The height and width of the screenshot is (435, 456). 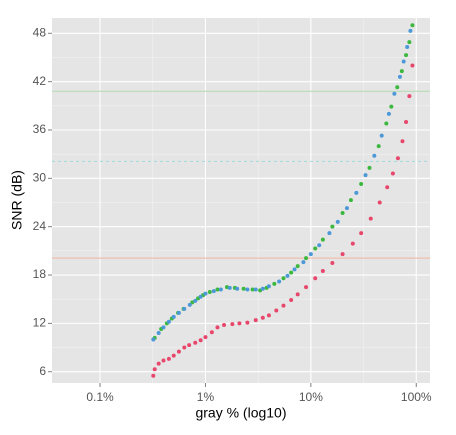 What do you see at coordinates (40, 81) in the screenshot?
I see `y-tick-label: 42` at bounding box center [40, 81].